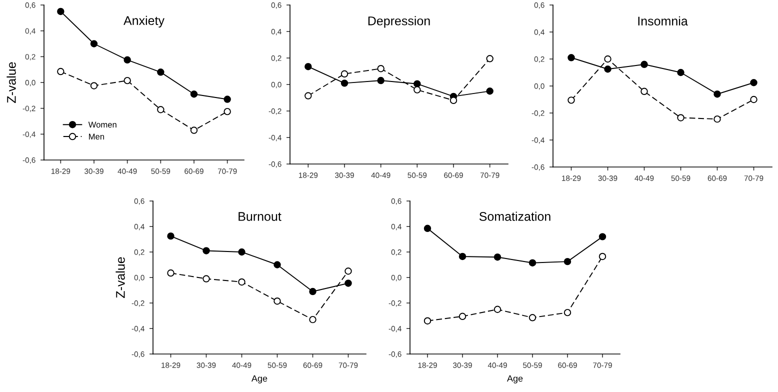 The image size is (778, 392). I want to click on text: Burnout, so click(260, 216).